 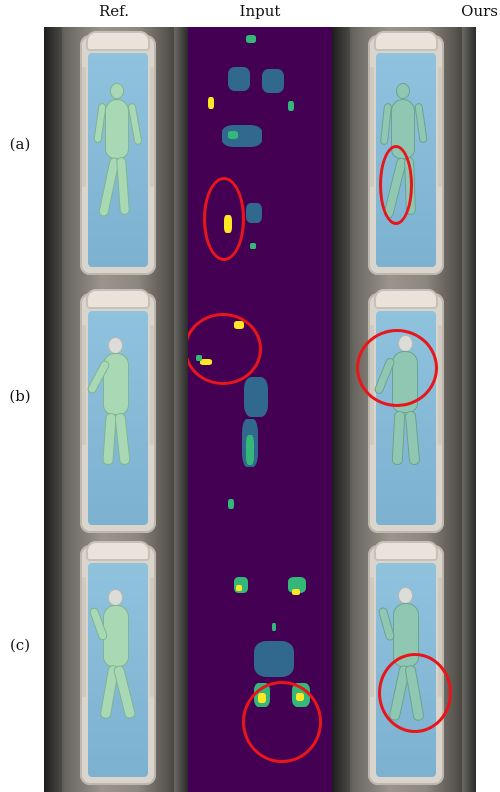 What do you see at coordinates (260, 156) in the screenshot?
I see `input-heatmap-a` at bounding box center [260, 156].